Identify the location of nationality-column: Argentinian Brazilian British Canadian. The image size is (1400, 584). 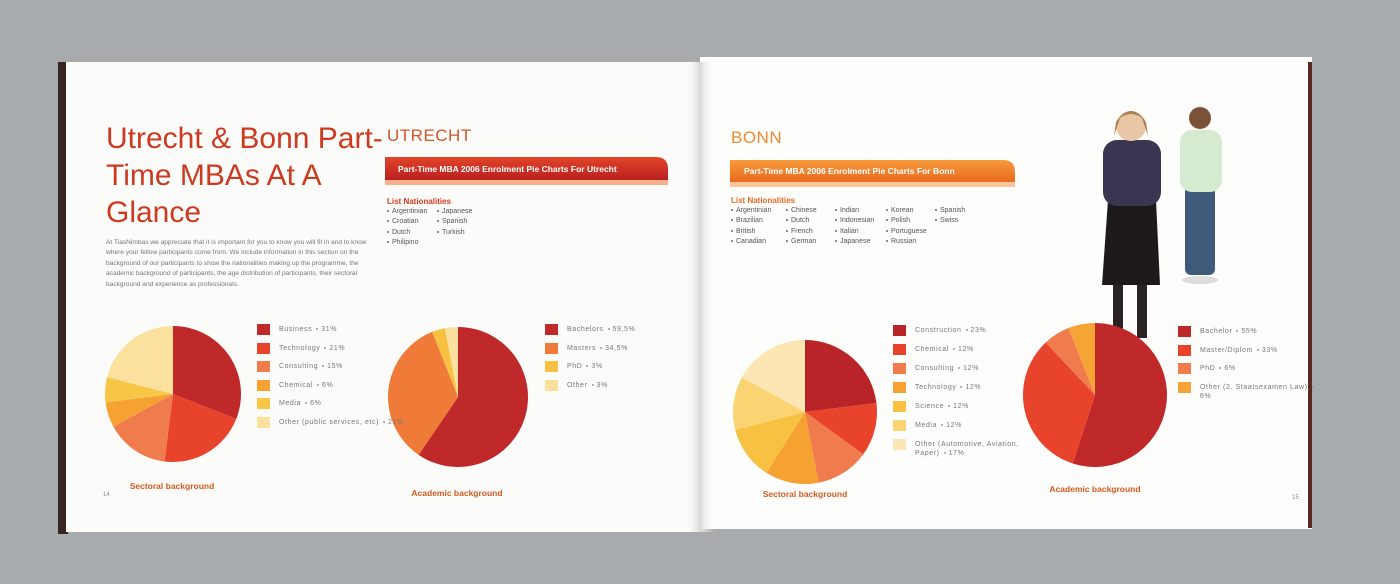
(751, 226).